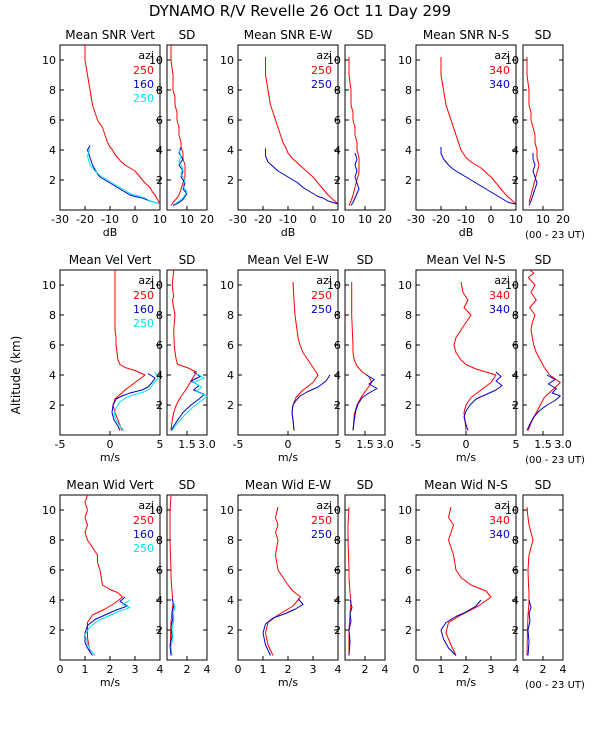 The height and width of the screenshot is (750, 600). Describe the element at coordinates (555, 235) in the screenshot. I see `time-note: (00 - 23 UT)` at that location.